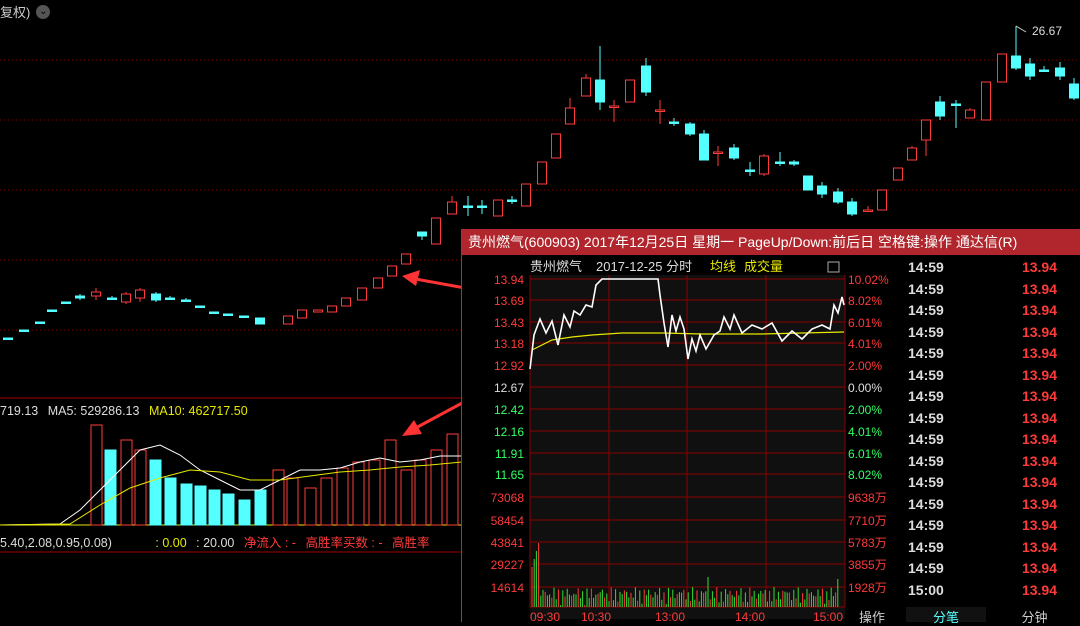 The height and width of the screenshot is (626, 1080). Describe the element at coordinates (723, 266) in the screenshot. I see `legend-avg: 均线` at that location.